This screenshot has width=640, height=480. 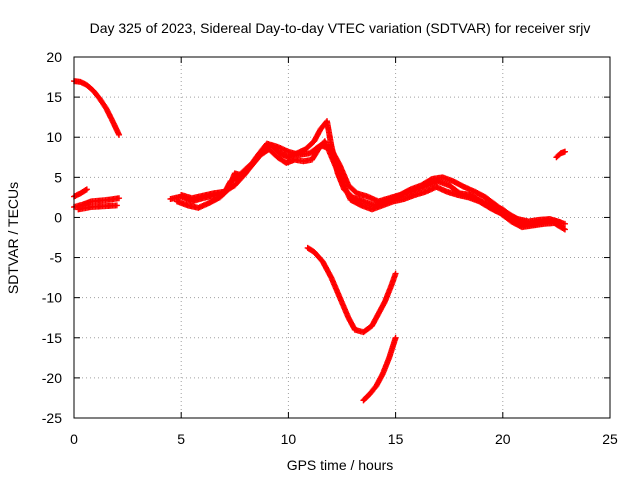 What do you see at coordinates (52, 338) in the screenshot?
I see `y-tick-label: -15` at bounding box center [52, 338].